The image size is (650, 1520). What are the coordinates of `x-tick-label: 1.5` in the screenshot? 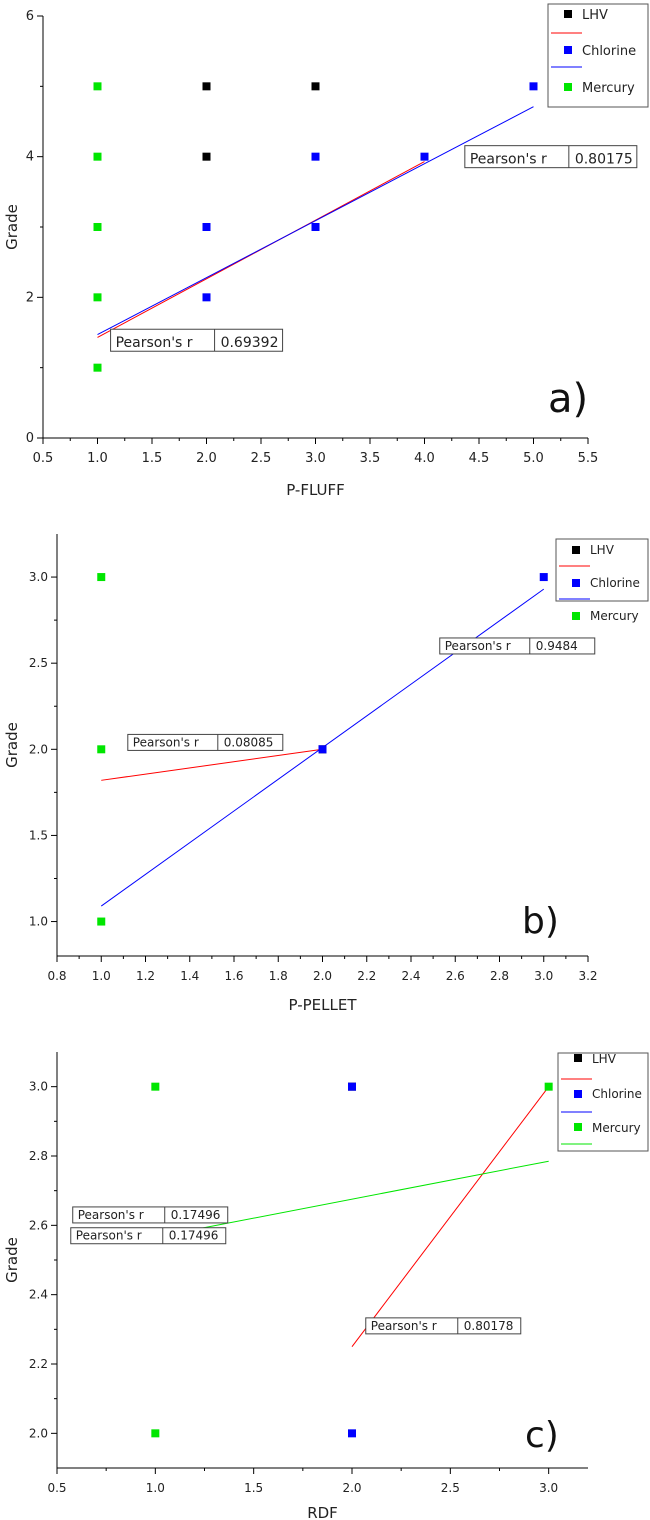 It's located at (152, 458).